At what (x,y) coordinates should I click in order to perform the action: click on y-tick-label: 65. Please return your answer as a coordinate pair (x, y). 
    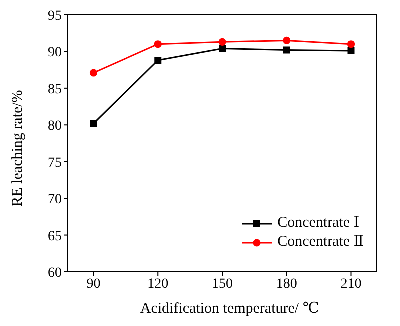
    Looking at the image, I should click on (55, 236).